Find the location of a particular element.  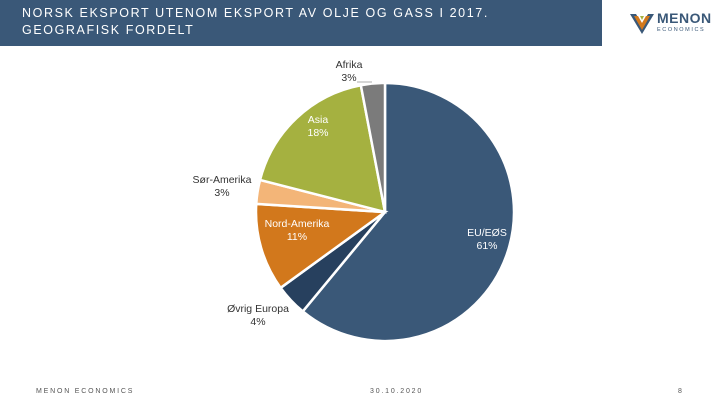

slice-value-4: 18% is located at coordinates (317, 133).